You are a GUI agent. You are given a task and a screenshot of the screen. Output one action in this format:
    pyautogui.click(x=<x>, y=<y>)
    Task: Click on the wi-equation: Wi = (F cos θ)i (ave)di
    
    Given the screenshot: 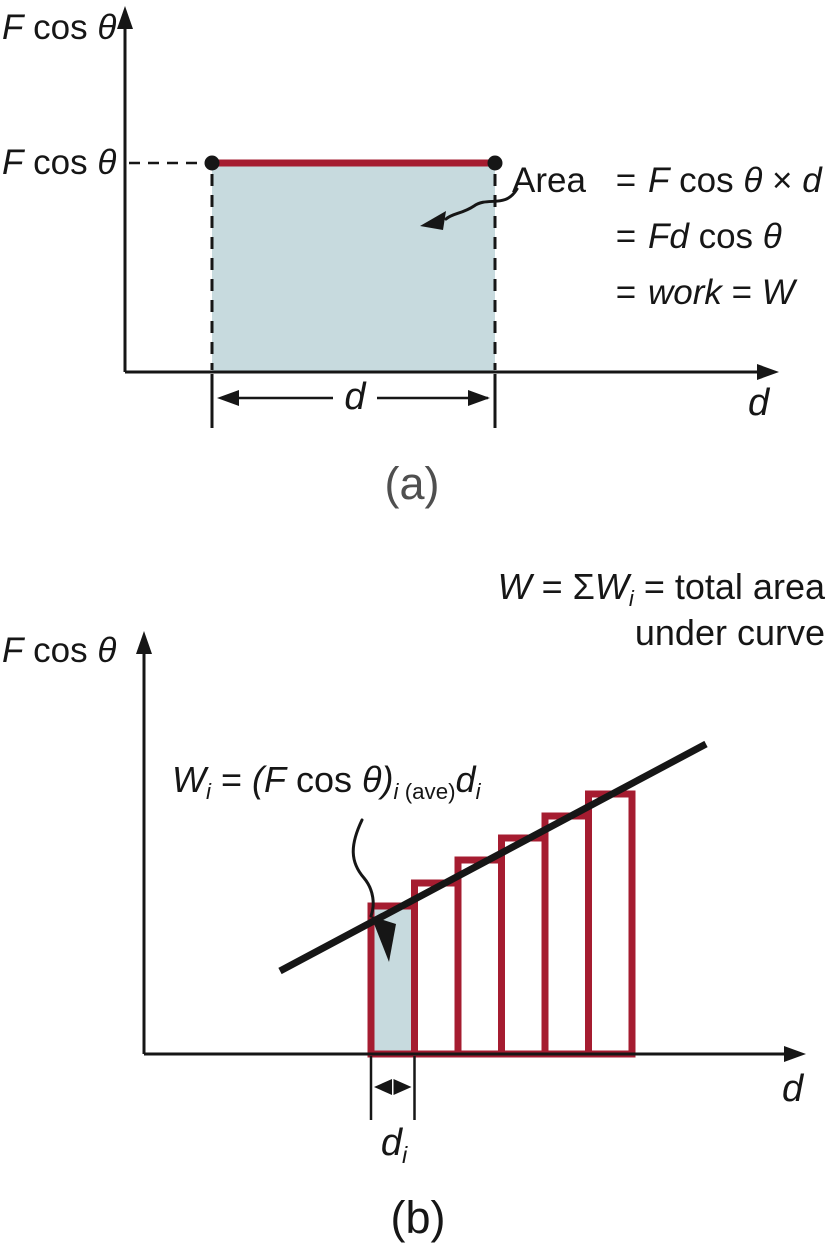 What is the action you would take?
    pyautogui.click(x=326, y=781)
    